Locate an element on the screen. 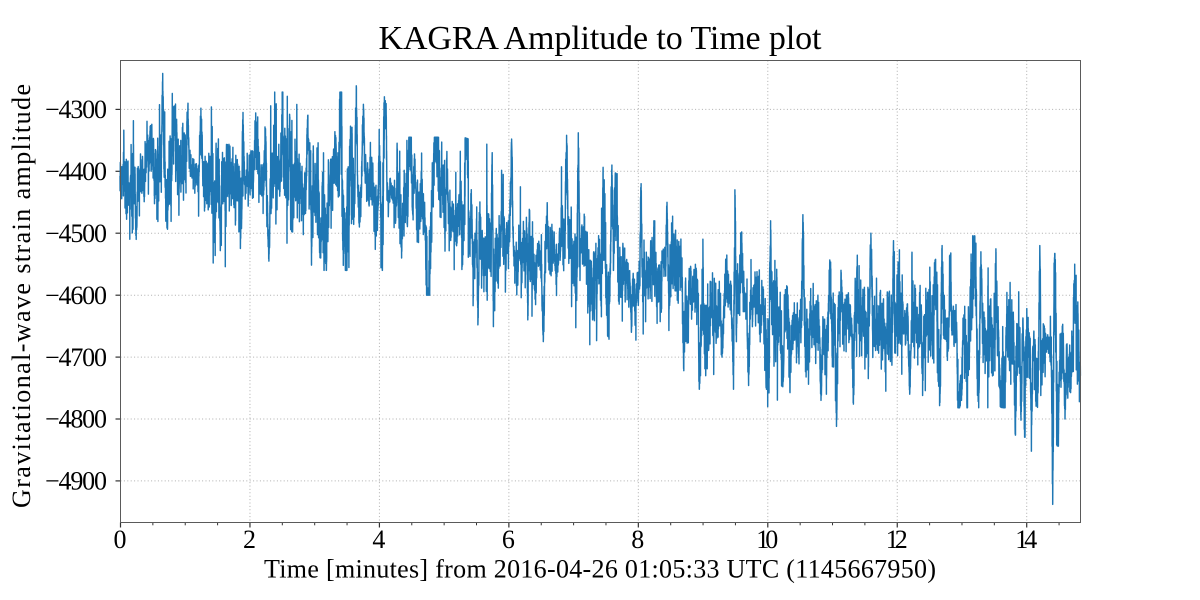 This screenshot has width=1200, height=600. svg-text: 2 is located at coordinates (249, 539).